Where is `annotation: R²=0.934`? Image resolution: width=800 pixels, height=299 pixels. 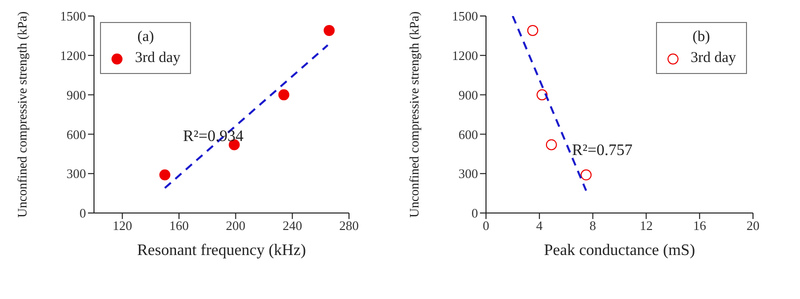
annotation: R²=0.934 is located at coordinates (213, 137).